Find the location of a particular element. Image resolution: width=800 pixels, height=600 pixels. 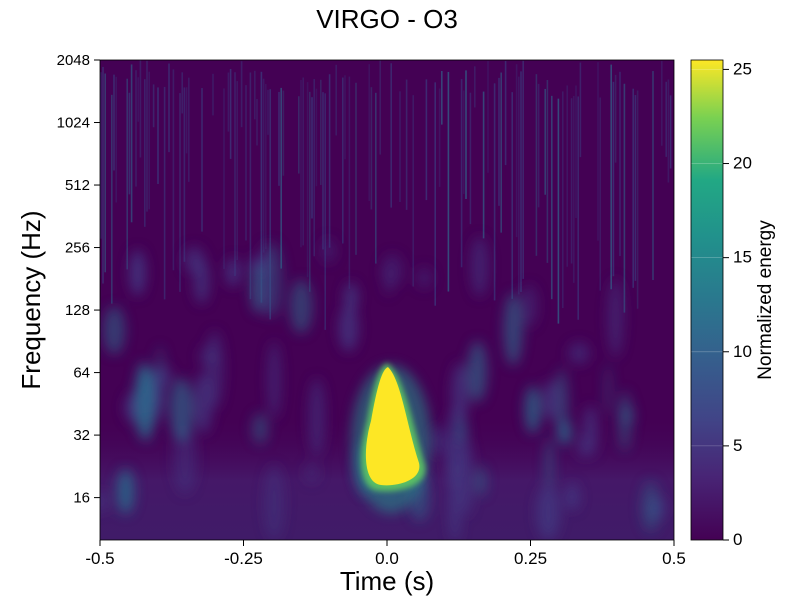

y-axis-ticks: 16 32 64 128 256 512 1024 2048 is located at coordinates (78, 279).